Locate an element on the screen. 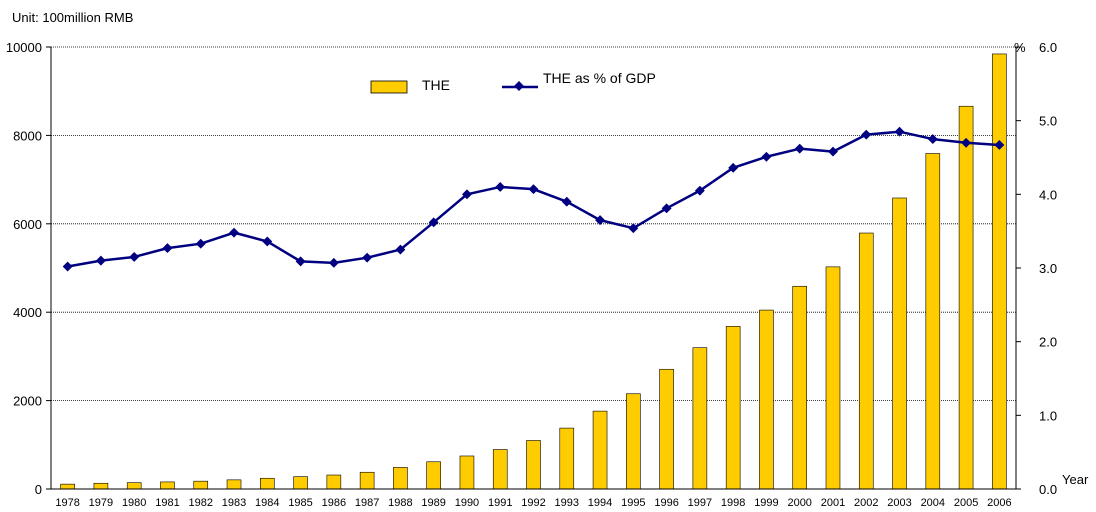 The image size is (1096, 512). y-tick-label: 6000 is located at coordinates (27, 224).